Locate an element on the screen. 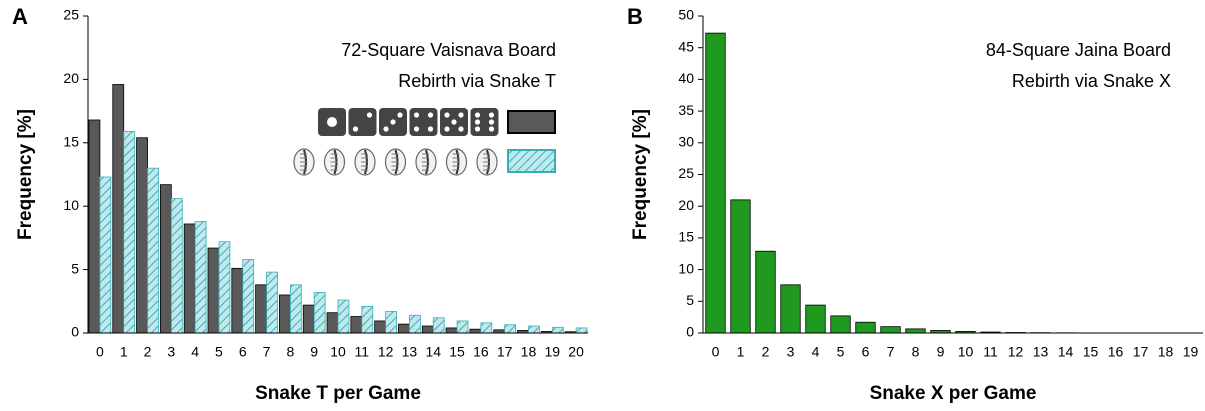 The height and width of the screenshot is (411, 1205). x-axis-label: Snake X per Game is located at coordinates (953, 393).